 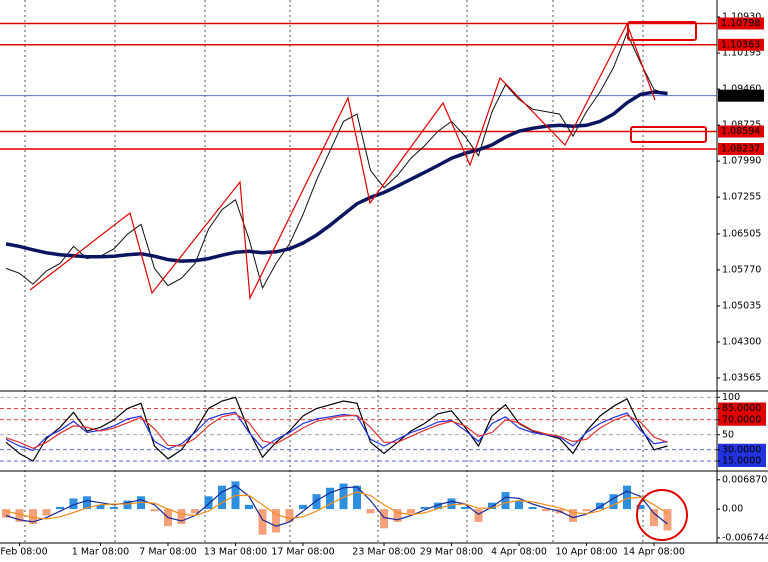 I want to click on price-label: 1.10363, so click(x=740, y=44).